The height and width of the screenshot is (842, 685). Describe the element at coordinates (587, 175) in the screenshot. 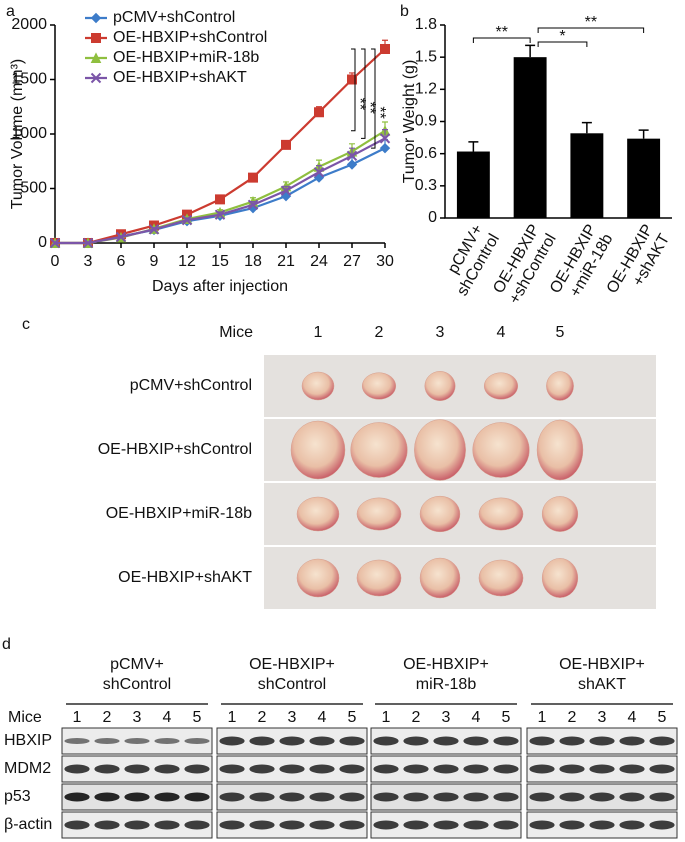

I see `bar` at that location.